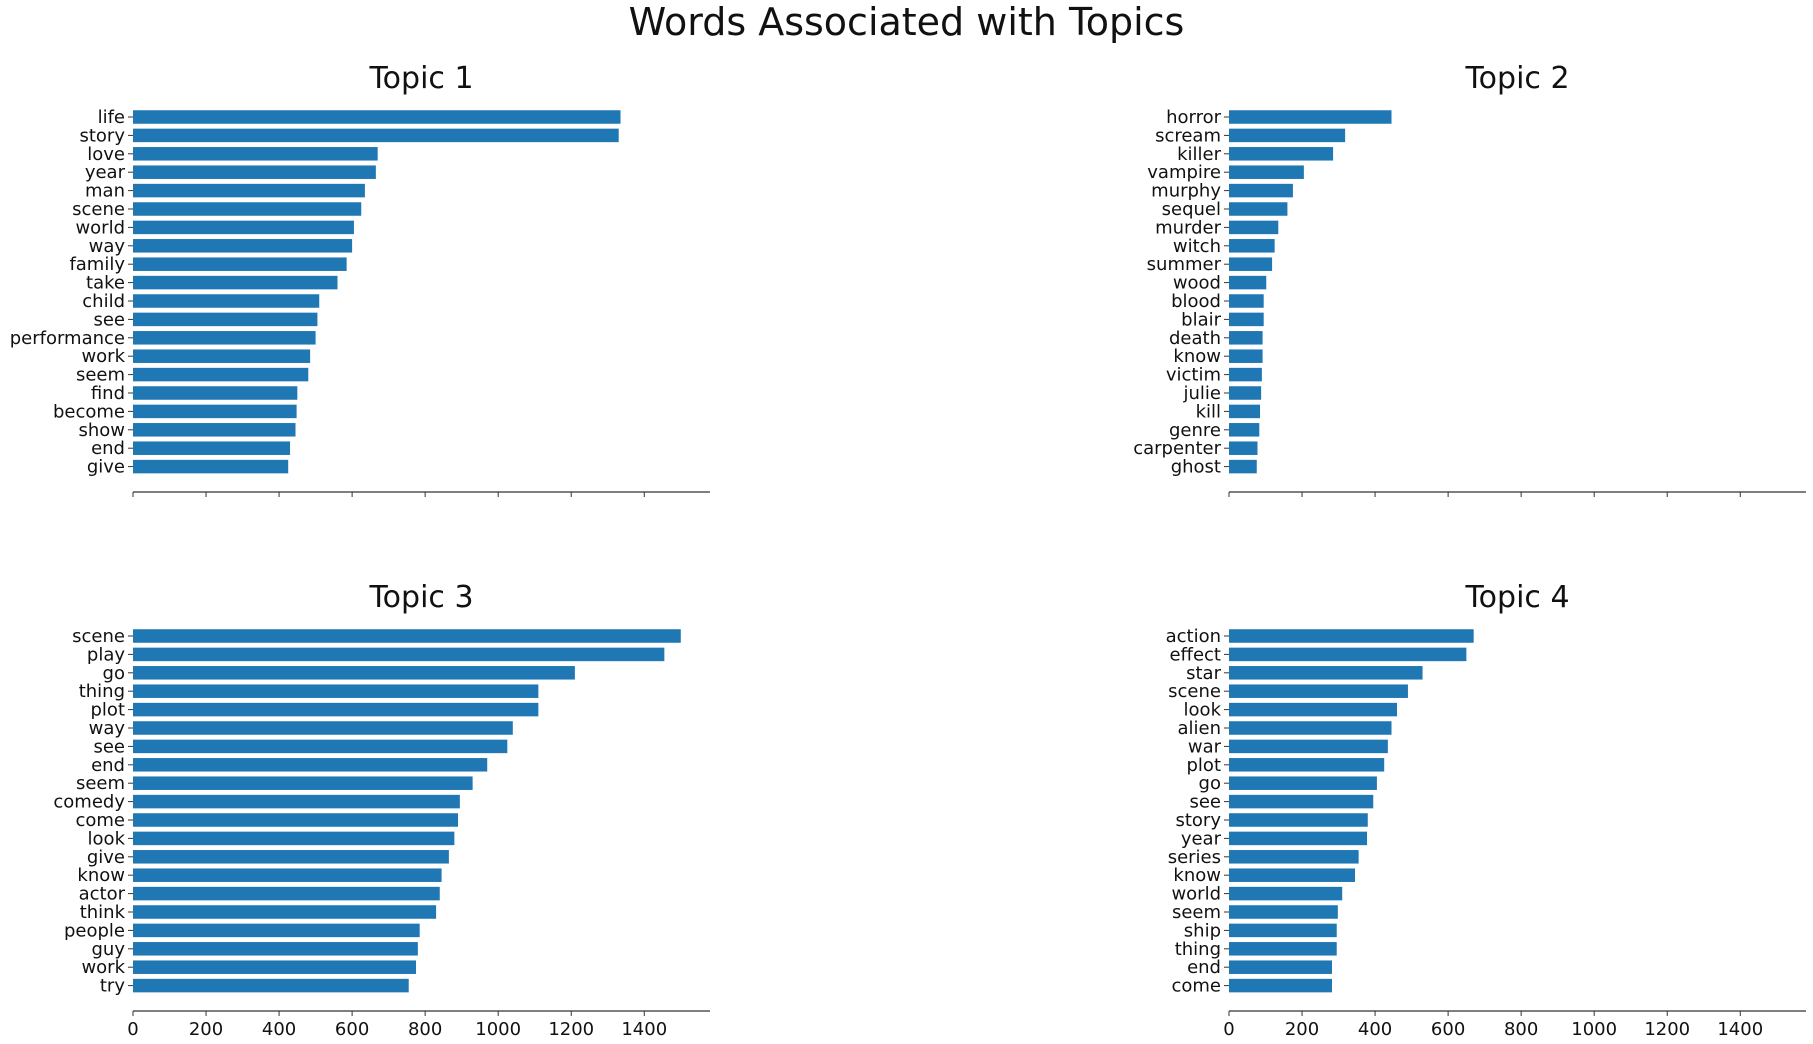  Describe the element at coordinates (1194, 117) in the screenshot. I see `category-label: horror` at that location.